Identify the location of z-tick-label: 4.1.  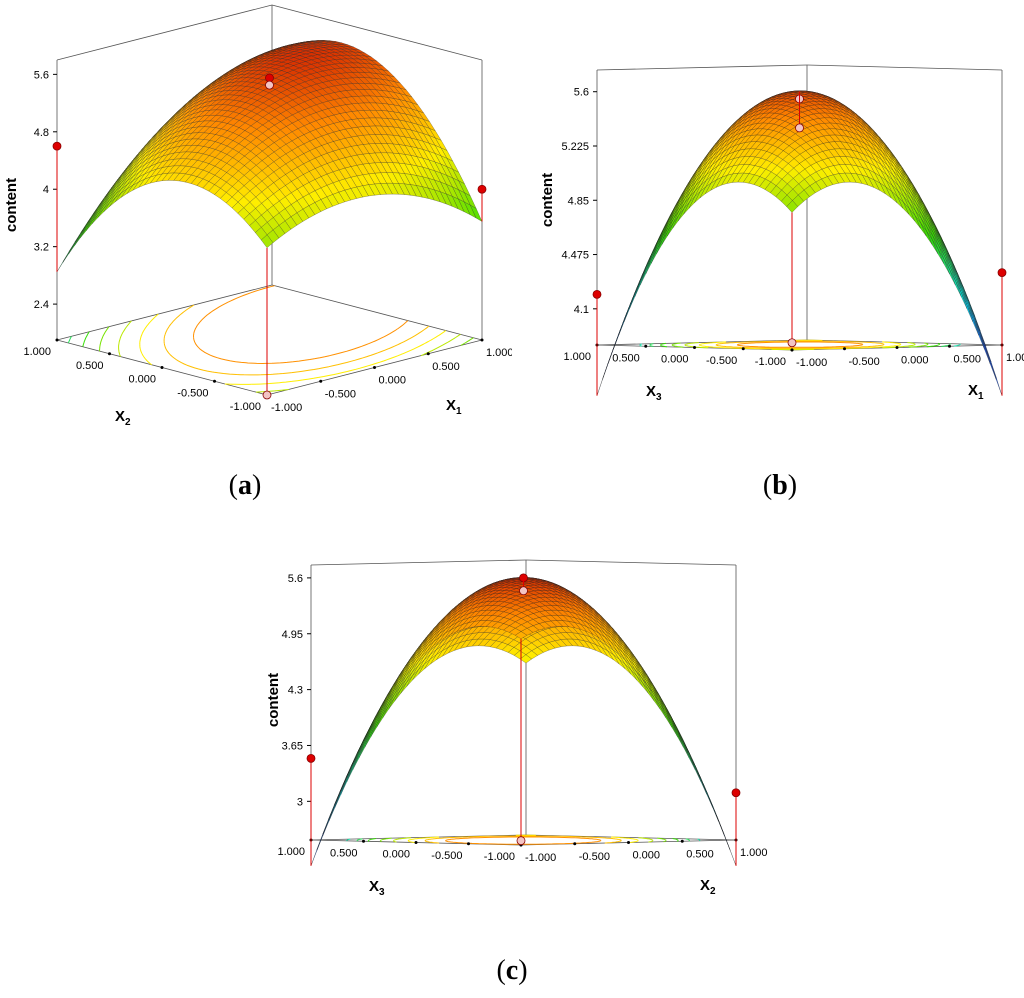
(581, 310).